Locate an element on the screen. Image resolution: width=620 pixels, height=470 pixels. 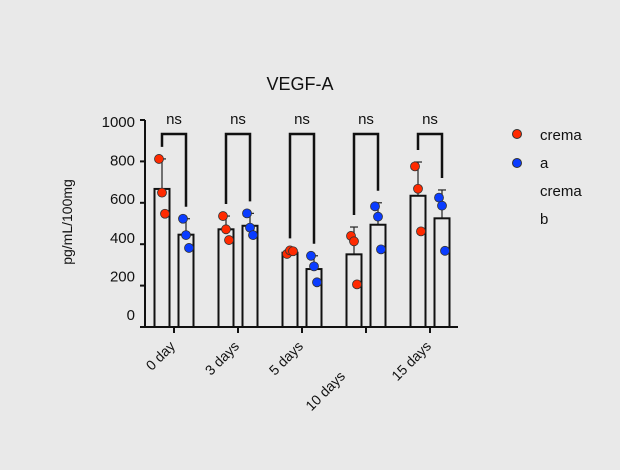
y-tick-label: 600 is located at coordinates (122, 199).